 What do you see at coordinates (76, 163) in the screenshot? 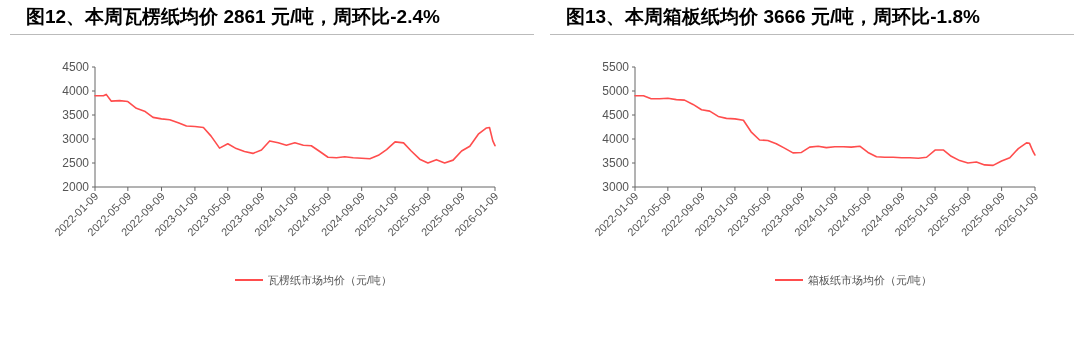
I see `y-tick-label: 2500` at bounding box center [76, 163].